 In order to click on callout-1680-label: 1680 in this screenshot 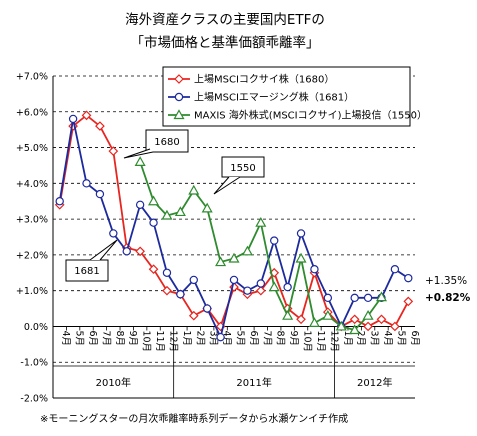, I will do `click(166, 142)`.